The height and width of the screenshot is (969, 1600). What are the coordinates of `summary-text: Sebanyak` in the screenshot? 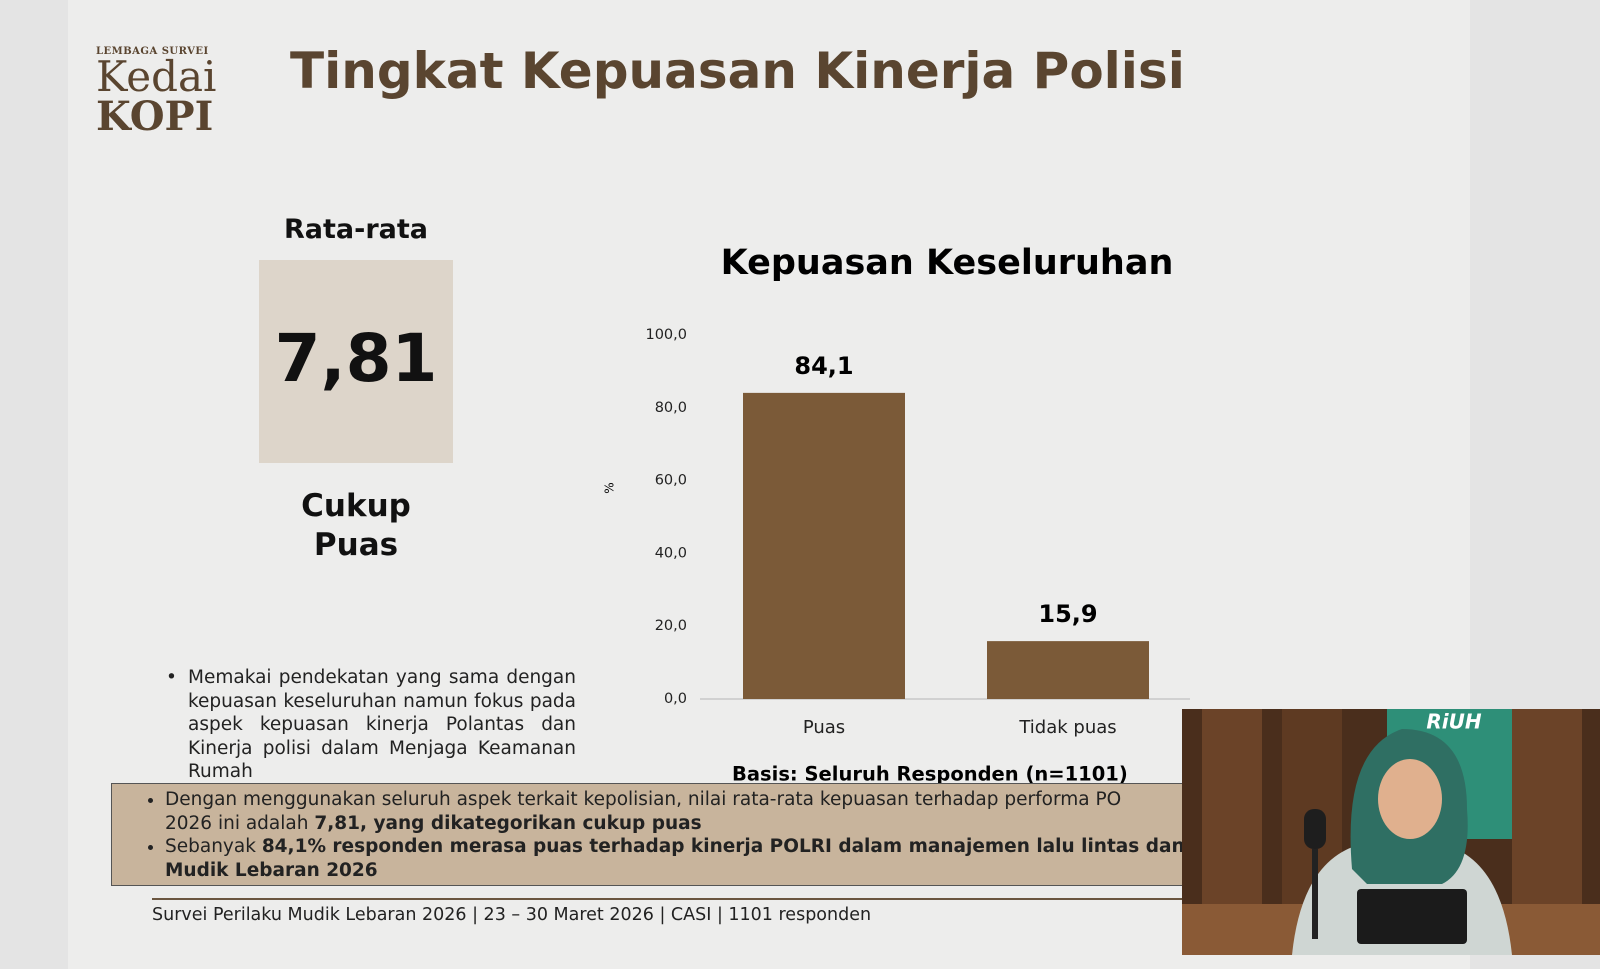 It's located at (213, 846).